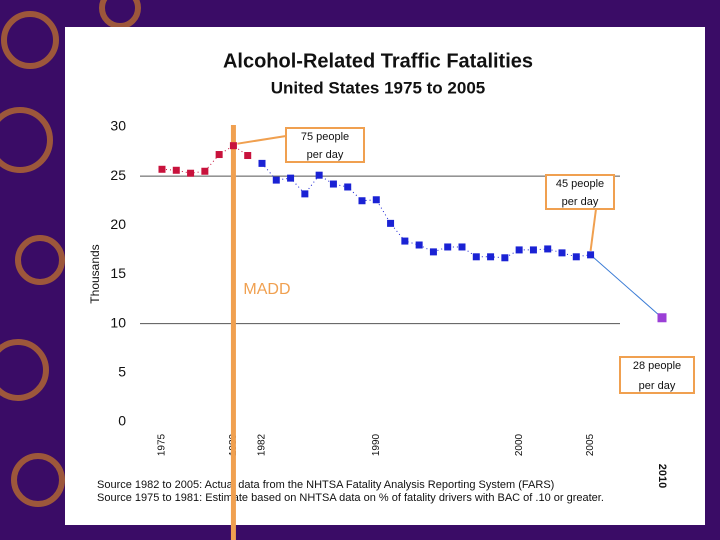 This screenshot has height=540, width=720. I want to click on x-tick-label: 2000, so click(519, 444).